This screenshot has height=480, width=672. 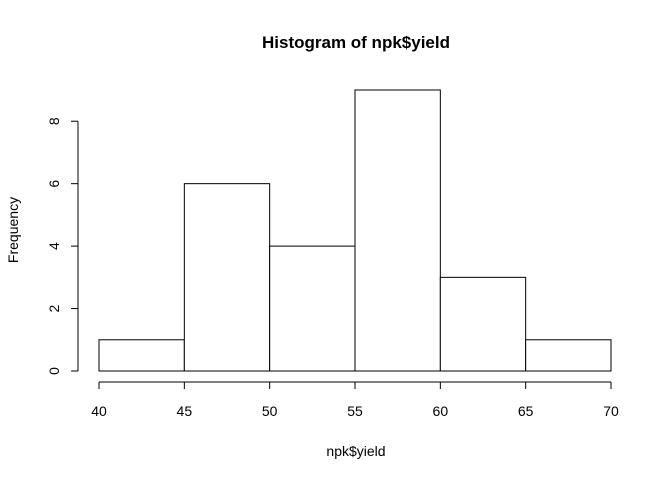 I want to click on x-tick-label: 50, so click(x=270, y=411).